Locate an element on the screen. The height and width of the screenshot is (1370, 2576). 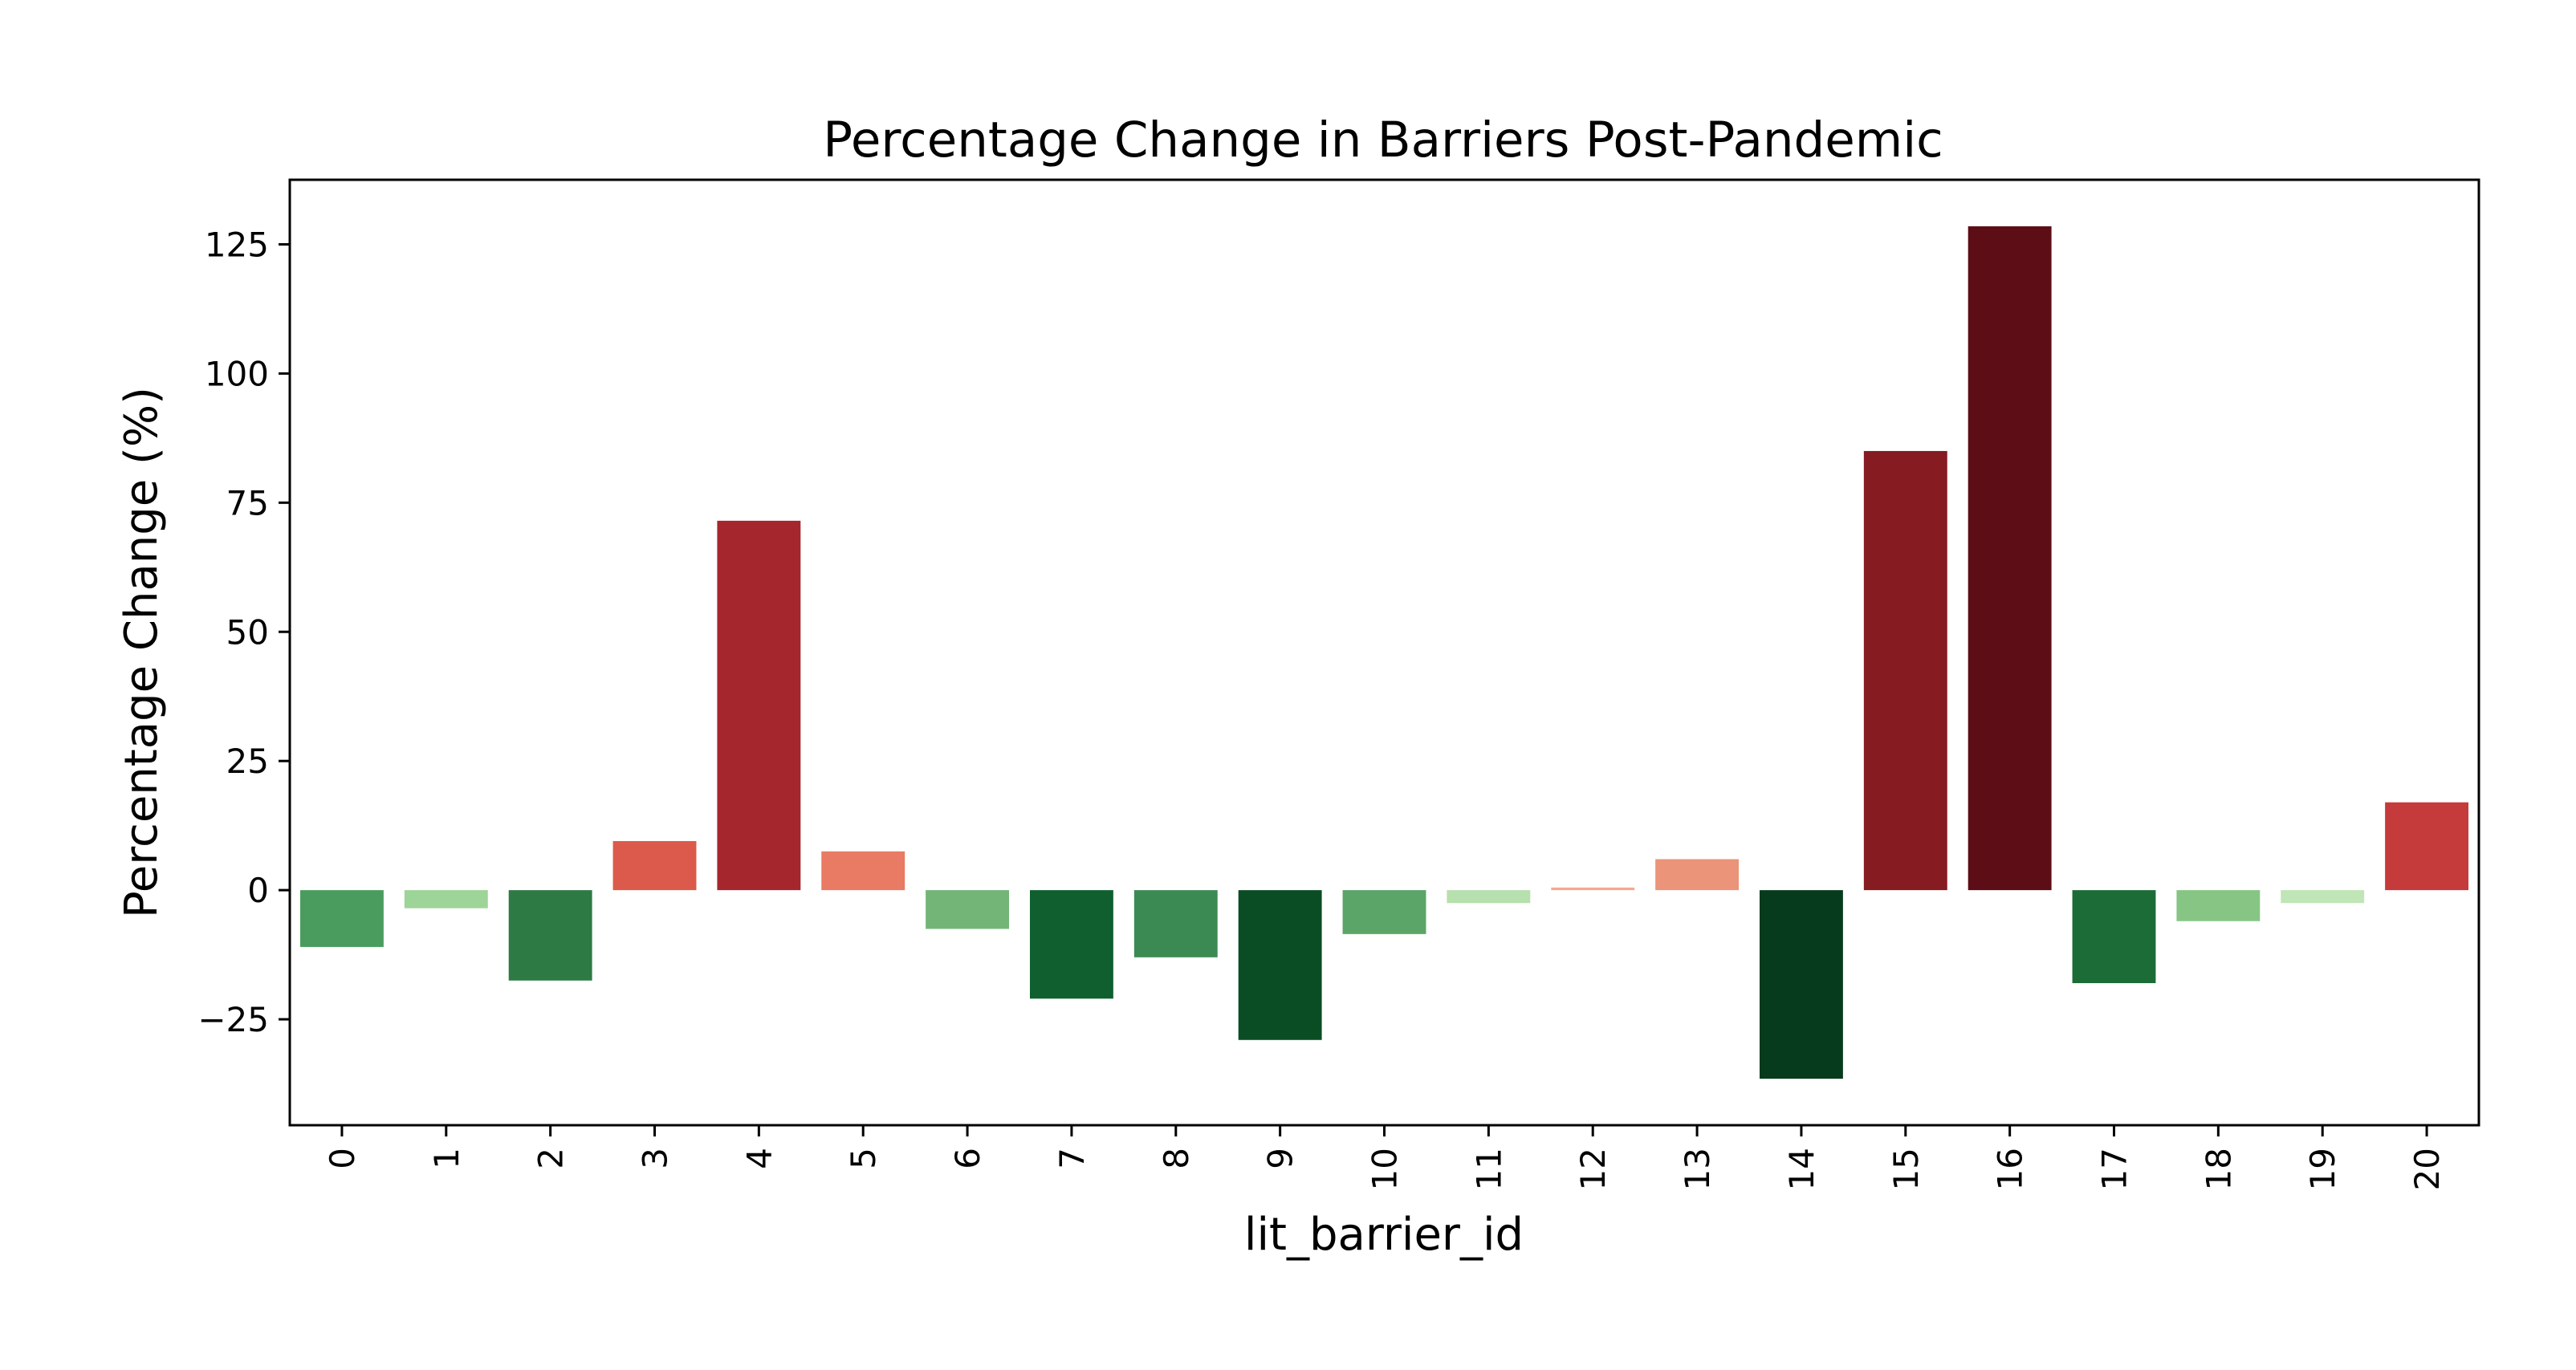
x-tick-label: 3 is located at coordinates (655, 1158).